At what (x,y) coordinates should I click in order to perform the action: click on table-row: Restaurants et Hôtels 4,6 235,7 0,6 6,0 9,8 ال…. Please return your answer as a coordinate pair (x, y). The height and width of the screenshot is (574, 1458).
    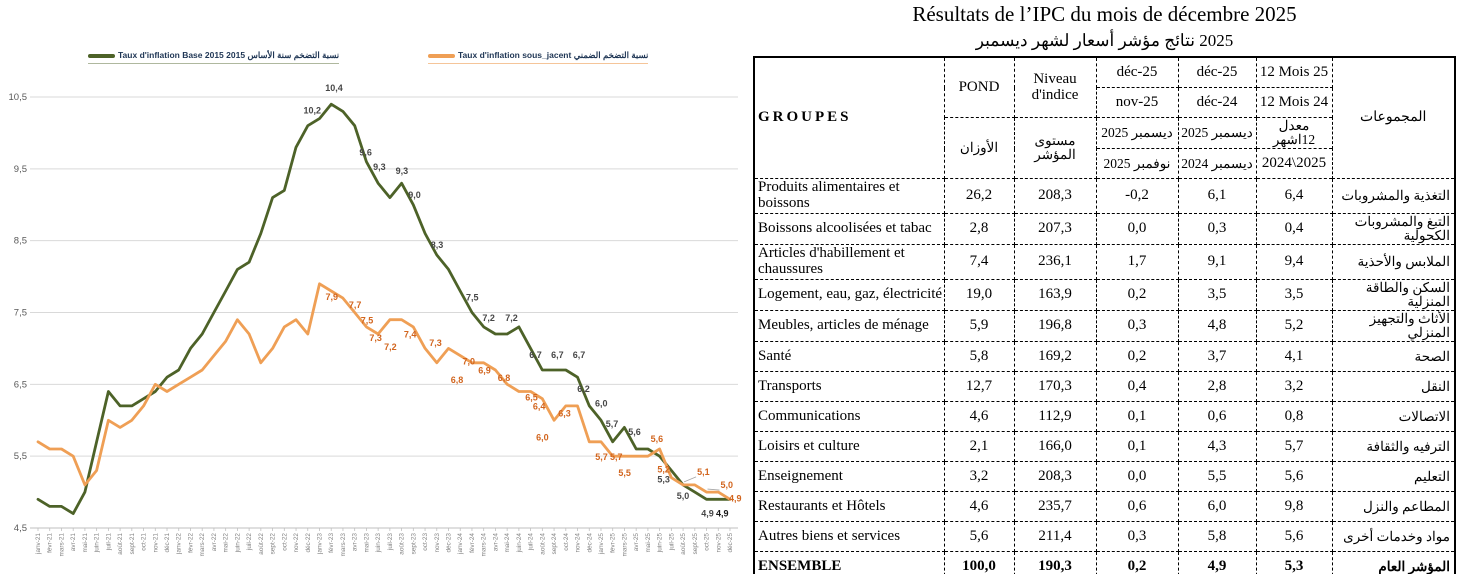
    Looking at the image, I should click on (1104, 507).